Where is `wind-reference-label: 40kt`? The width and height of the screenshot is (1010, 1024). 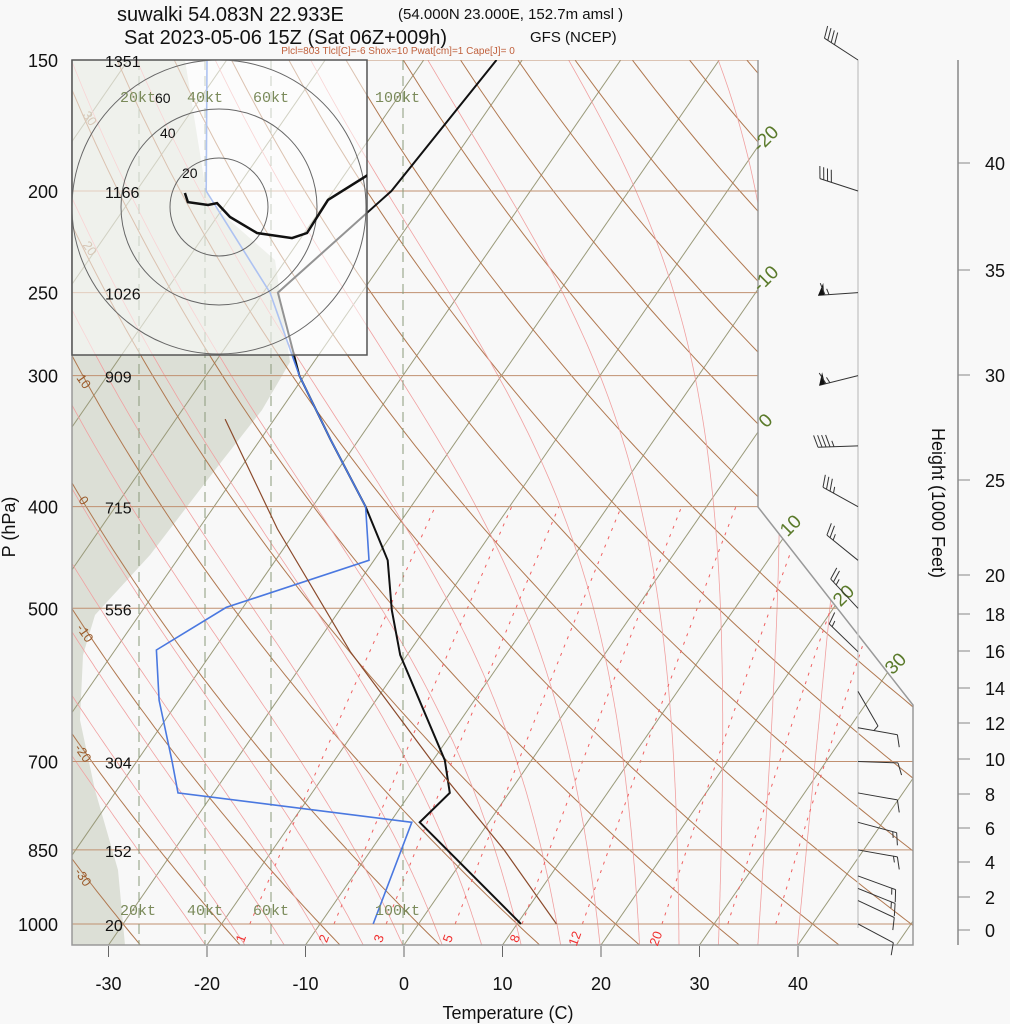
wind-reference-label: 40kt is located at coordinates (205, 911).